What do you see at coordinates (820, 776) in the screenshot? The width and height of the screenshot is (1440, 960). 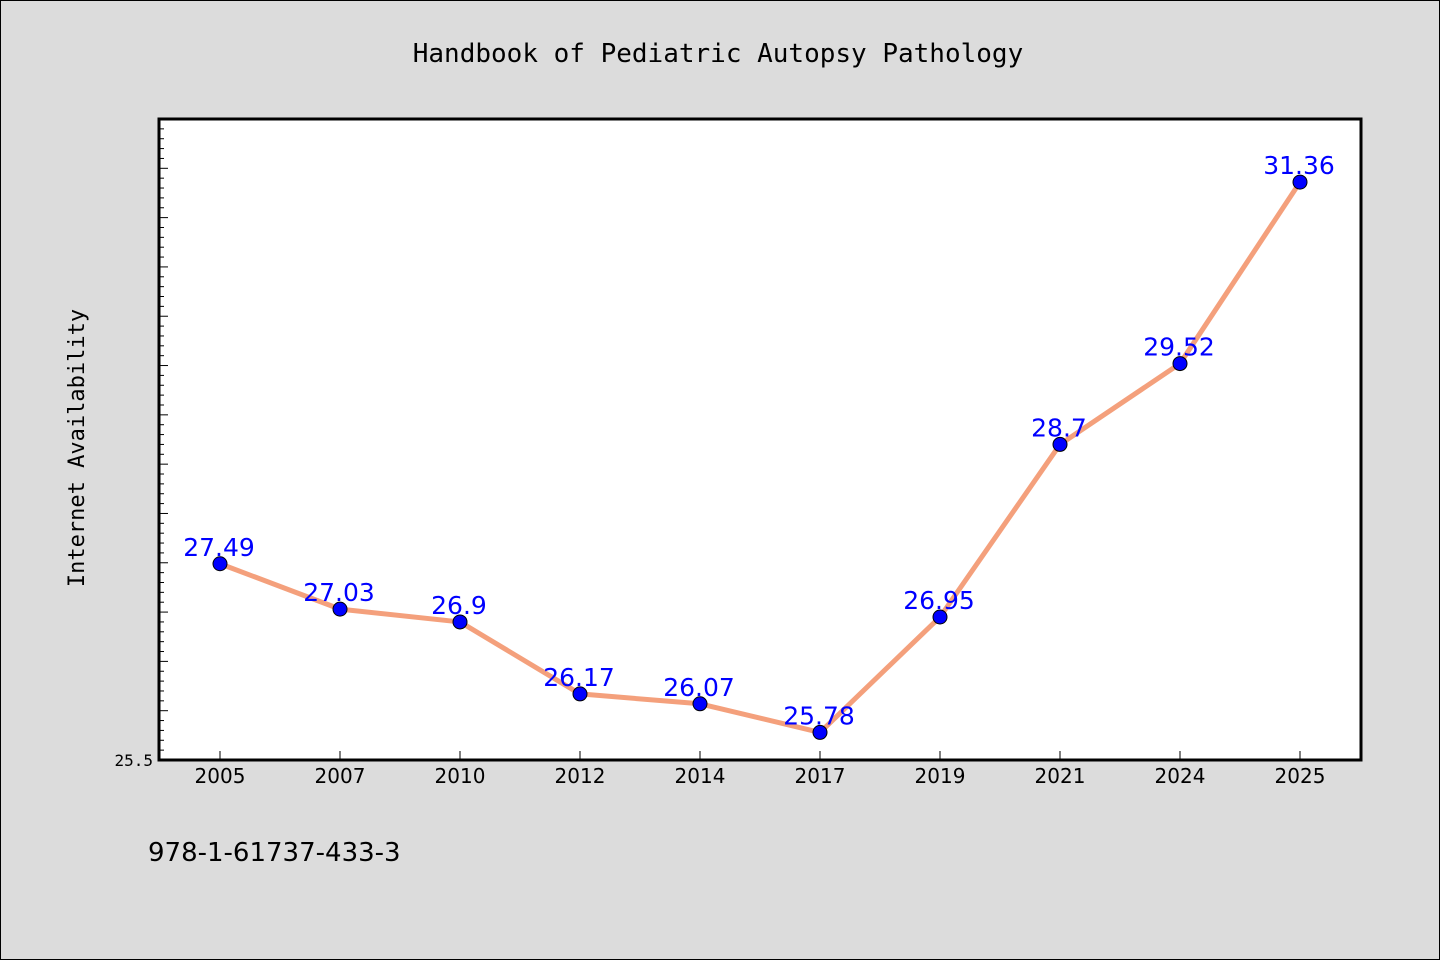 I see `x-tick-label: 2017` at bounding box center [820, 776].